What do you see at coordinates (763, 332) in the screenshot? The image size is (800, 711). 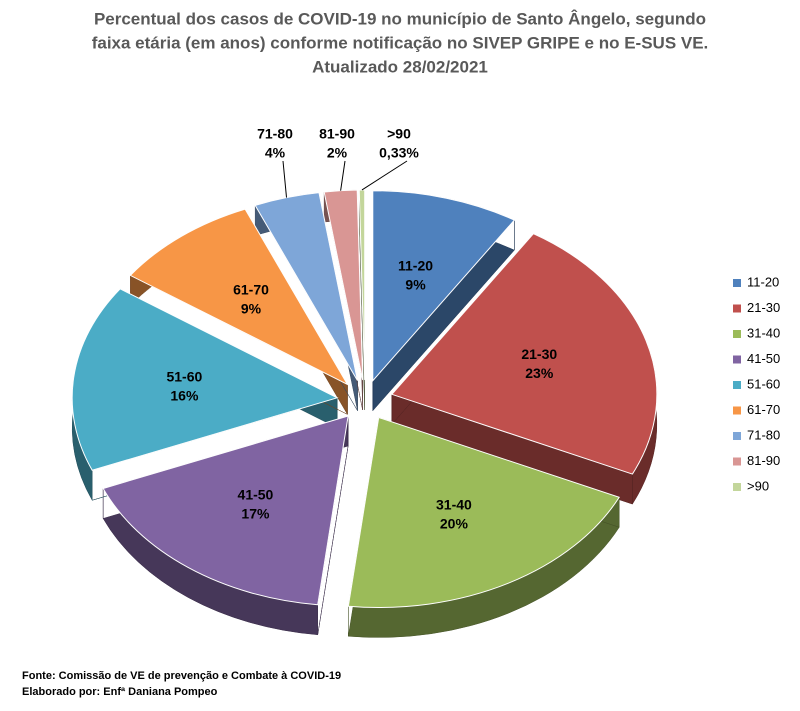 I see `legend-label: 31-40` at bounding box center [763, 332].